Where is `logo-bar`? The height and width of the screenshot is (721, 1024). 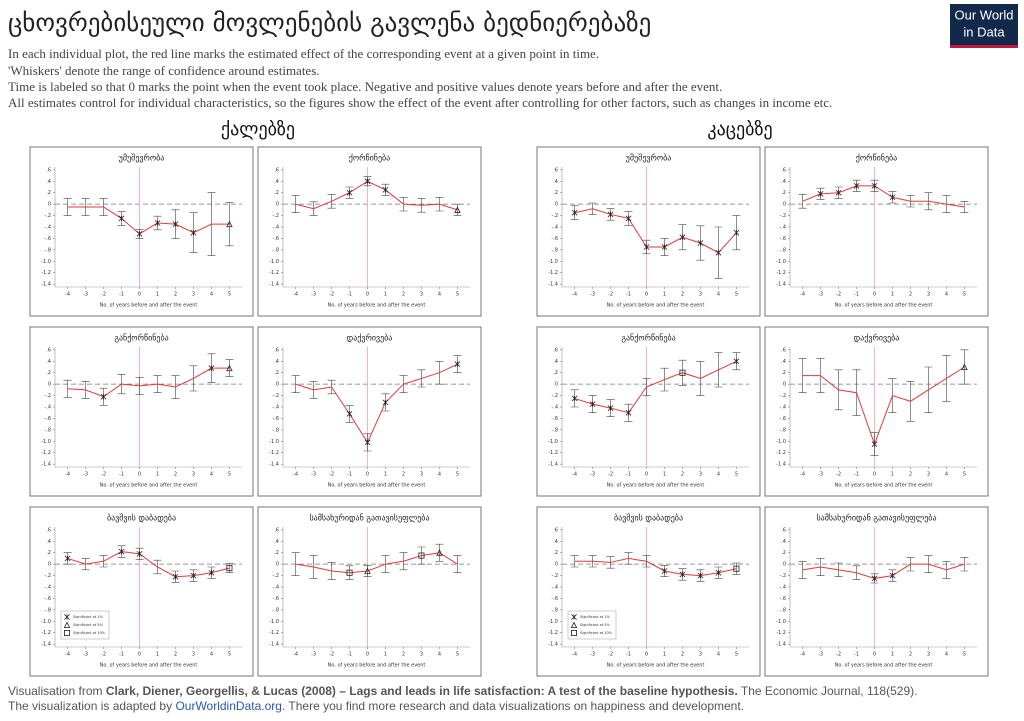 logo-bar is located at coordinates (984, 46).